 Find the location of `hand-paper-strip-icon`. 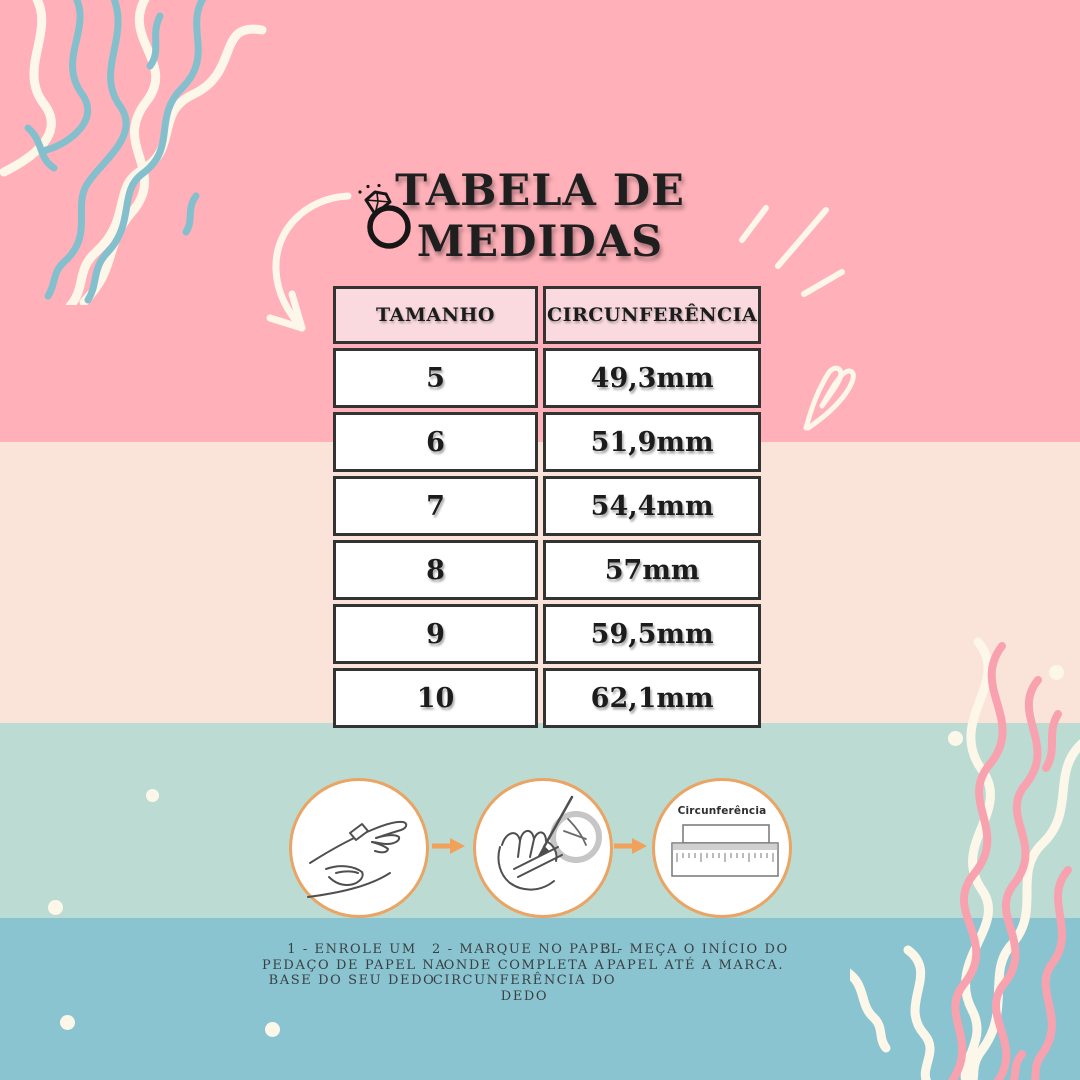

hand-paper-strip-icon is located at coordinates (357, 859).